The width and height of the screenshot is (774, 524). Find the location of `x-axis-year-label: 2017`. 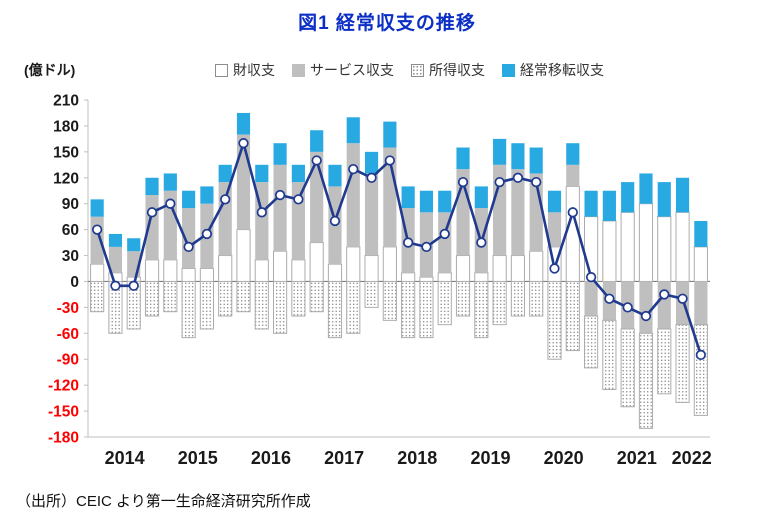

x-axis-year-label: 2017 is located at coordinates (344, 458).